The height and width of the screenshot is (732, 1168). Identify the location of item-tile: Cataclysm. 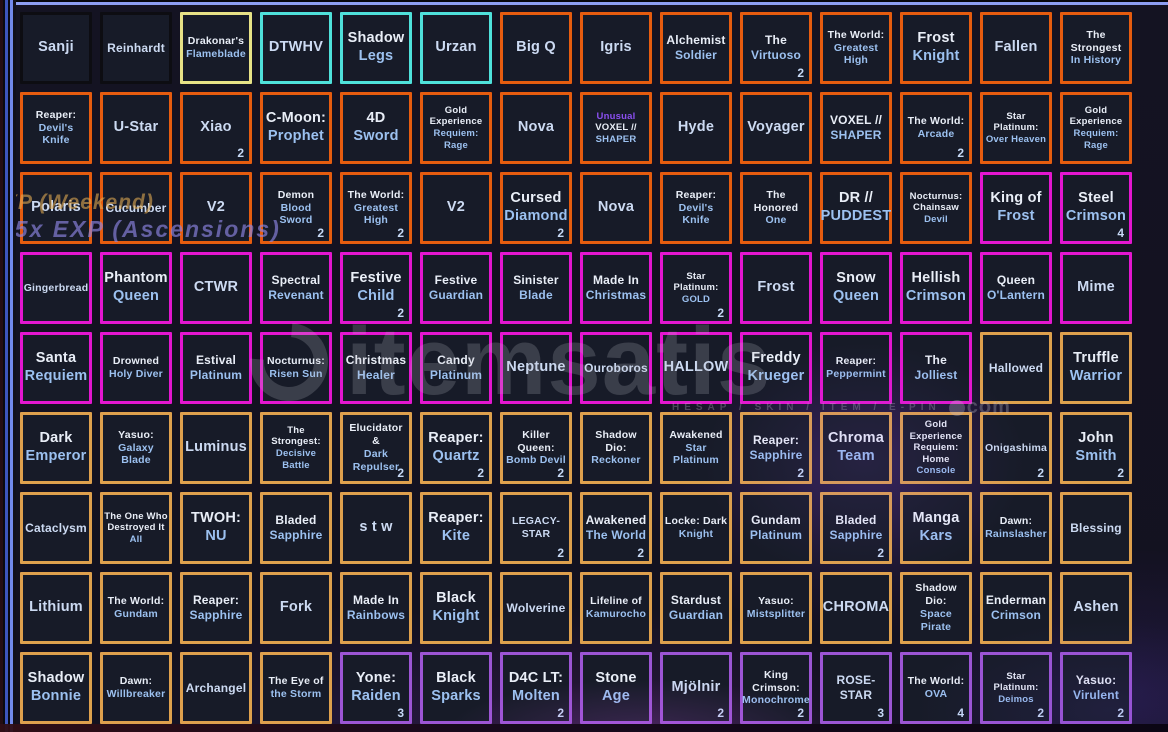
(56, 528).